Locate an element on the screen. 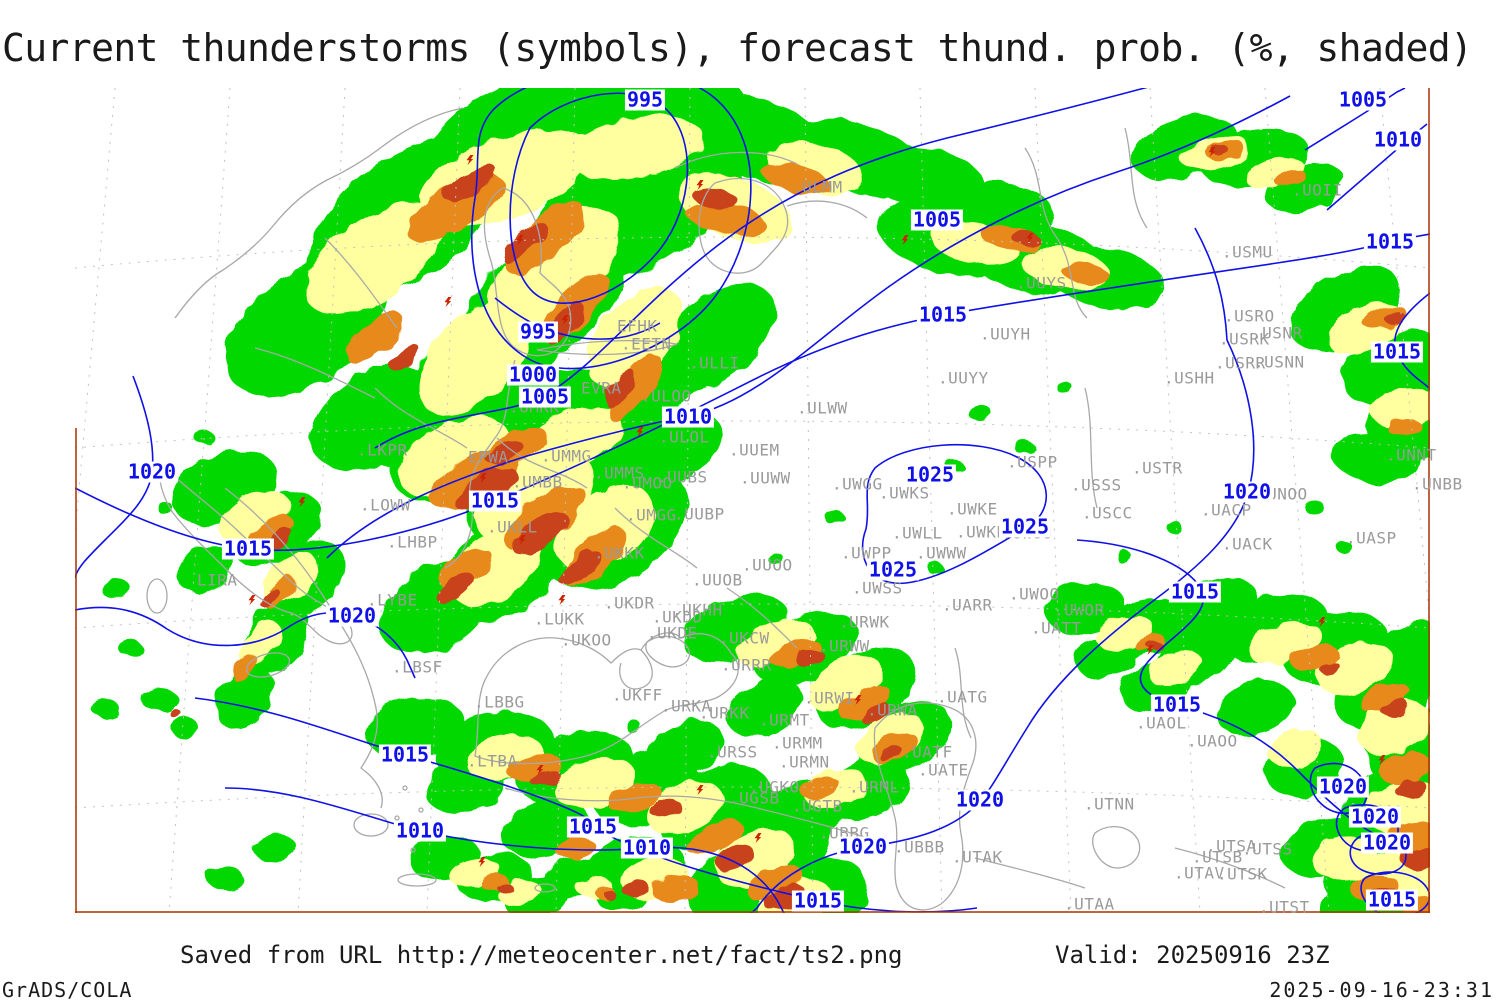 Image resolution: width=1500 pixels, height=1000 pixels. grads-credit-text: GrADS/COLA is located at coordinates (67, 989).